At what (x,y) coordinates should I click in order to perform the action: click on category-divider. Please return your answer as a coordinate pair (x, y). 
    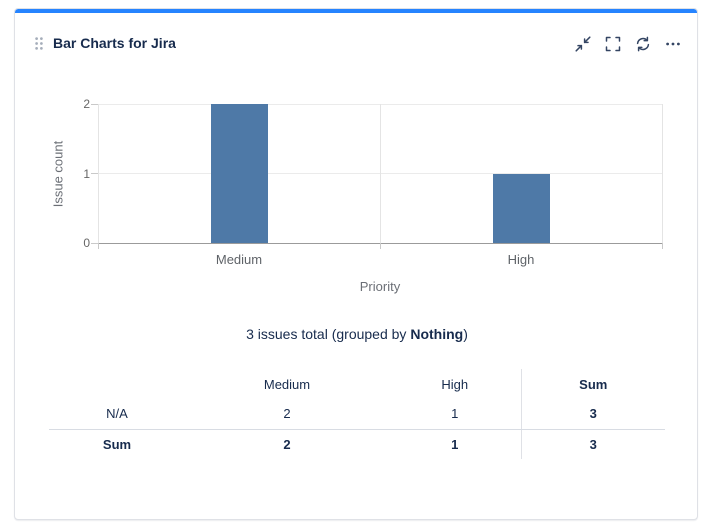
    Looking at the image, I should click on (380, 173).